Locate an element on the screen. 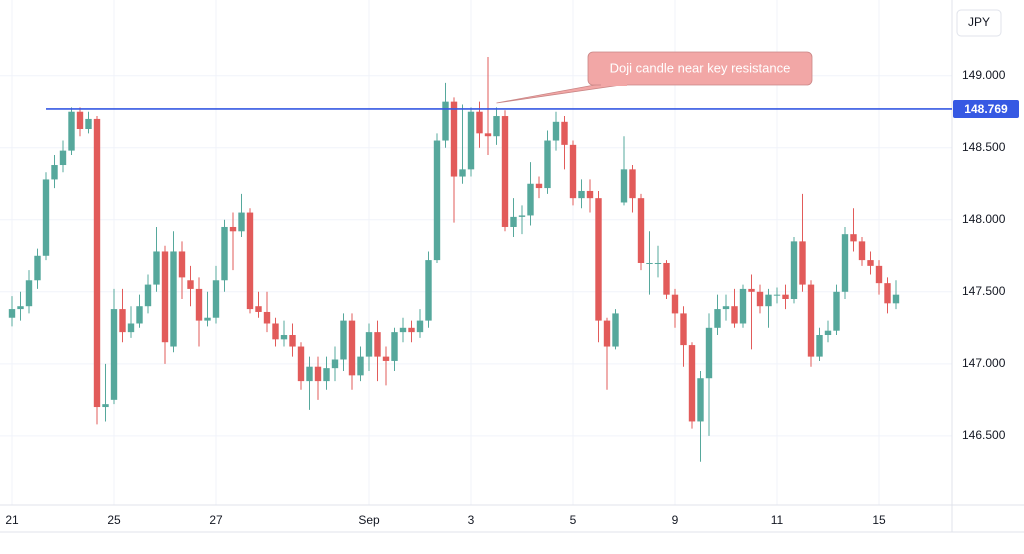 The image size is (1024, 554). x-tick-label: 11 is located at coordinates (777, 520).